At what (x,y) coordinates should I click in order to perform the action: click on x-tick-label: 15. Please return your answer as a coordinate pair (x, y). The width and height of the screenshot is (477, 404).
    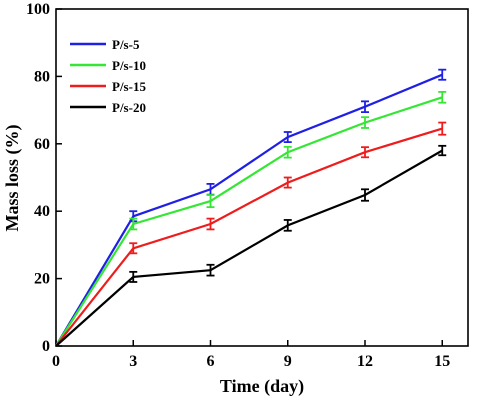
    Looking at the image, I should click on (442, 361).